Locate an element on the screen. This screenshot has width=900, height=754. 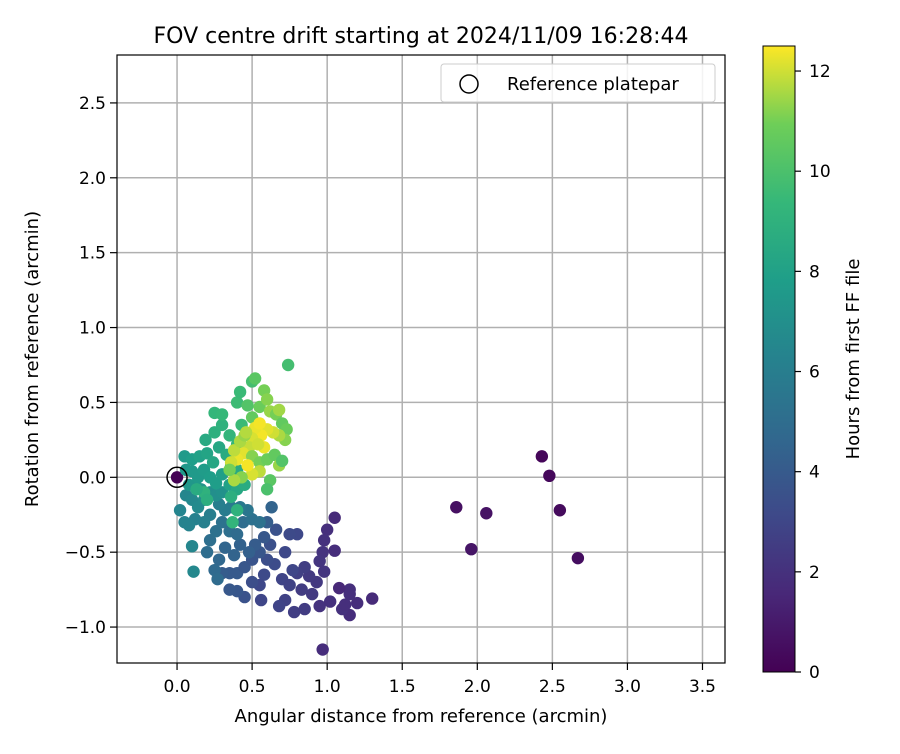
legend-label: Reference platepar is located at coordinates (593, 84).